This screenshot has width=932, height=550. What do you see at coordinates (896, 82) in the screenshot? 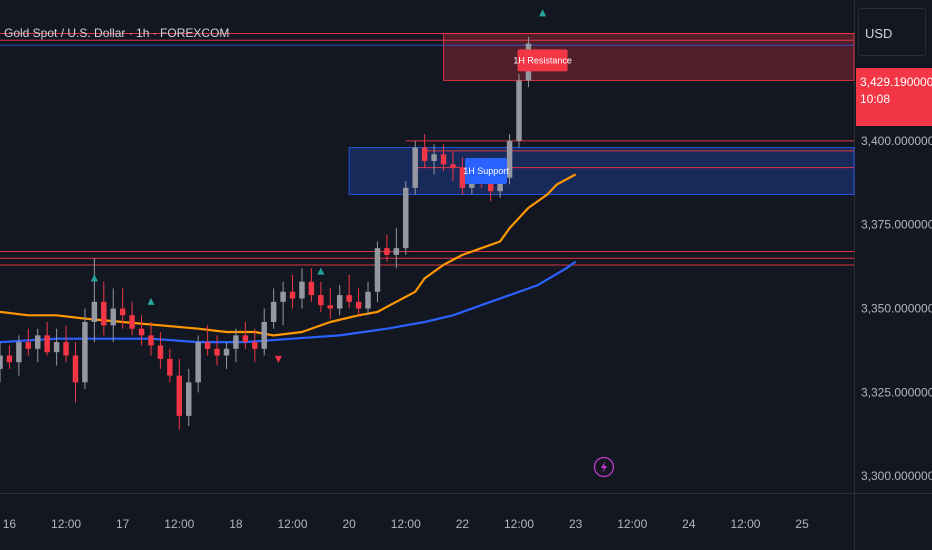
I see `last-price-value: 3,429.1900000000` at bounding box center [896, 82].